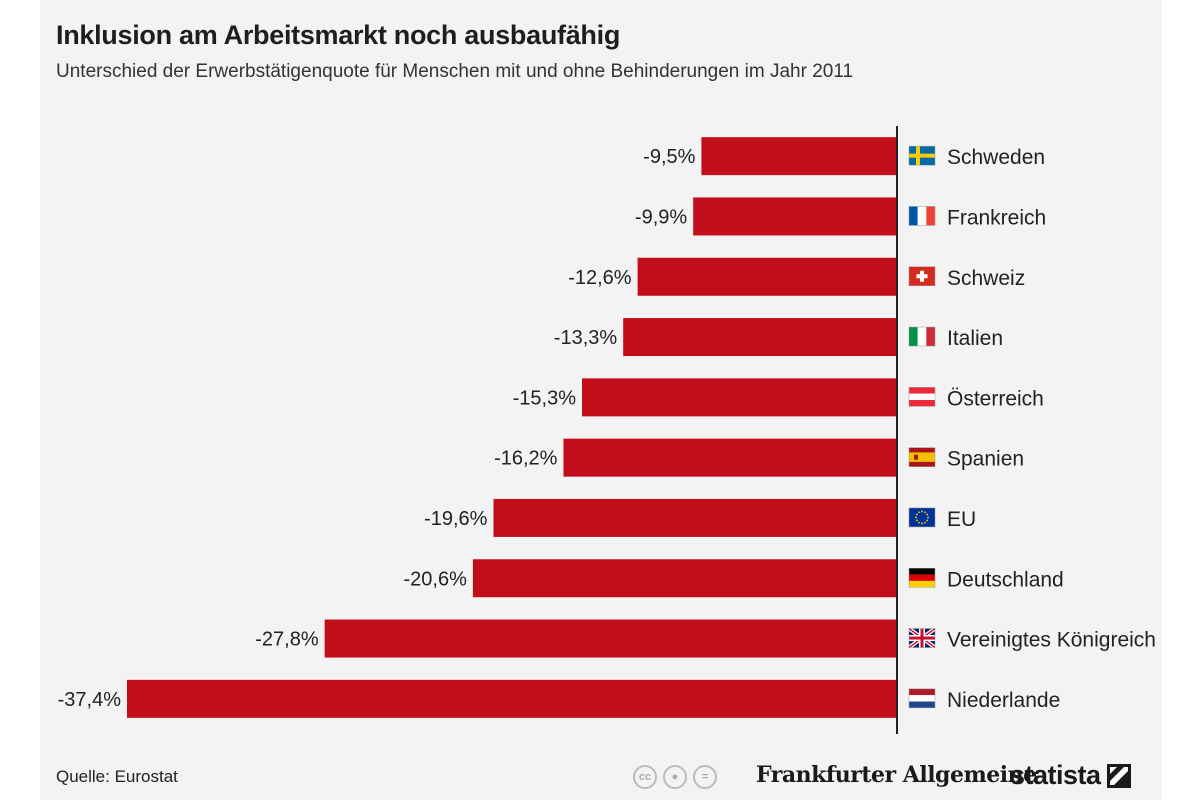 The width and height of the screenshot is (1200, 800). Describe the element at coordinates (767, 276) in the screenshot. I see `bar-switzerland` at that location.